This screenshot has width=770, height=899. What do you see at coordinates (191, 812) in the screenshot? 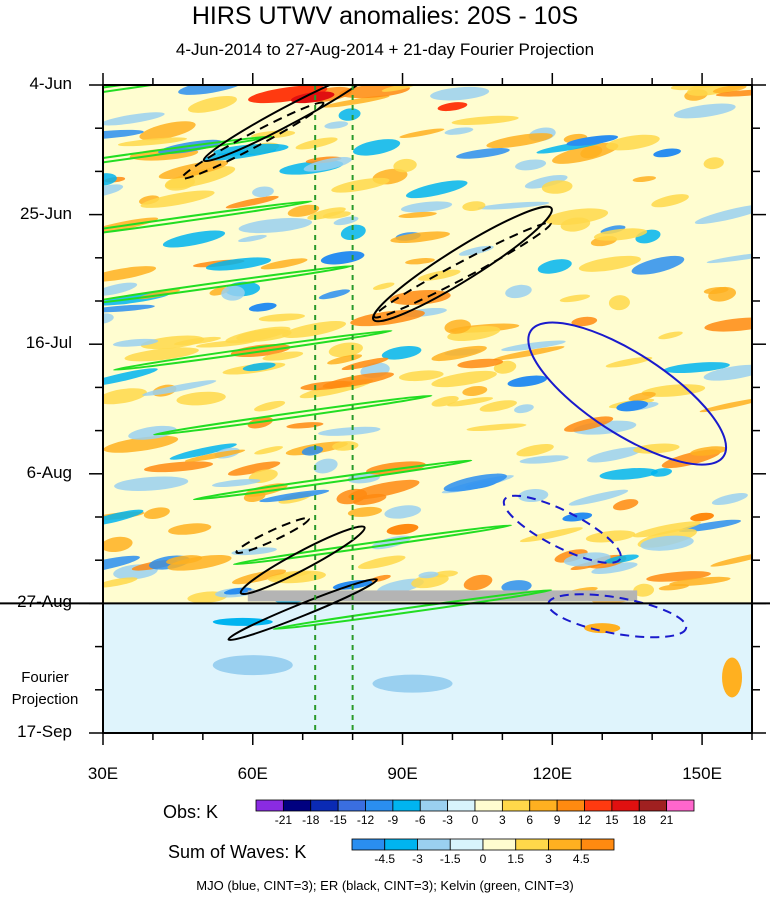
I see `obs-legend-title: Obs: K` at bounding box center [191, 812].